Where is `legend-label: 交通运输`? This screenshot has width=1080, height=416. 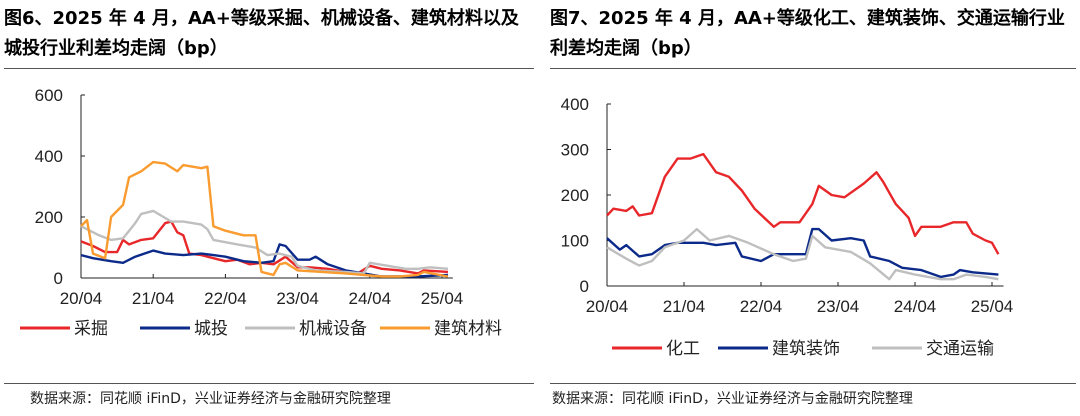
legend-label: 交通运输 is located at coordinates (960, 348).